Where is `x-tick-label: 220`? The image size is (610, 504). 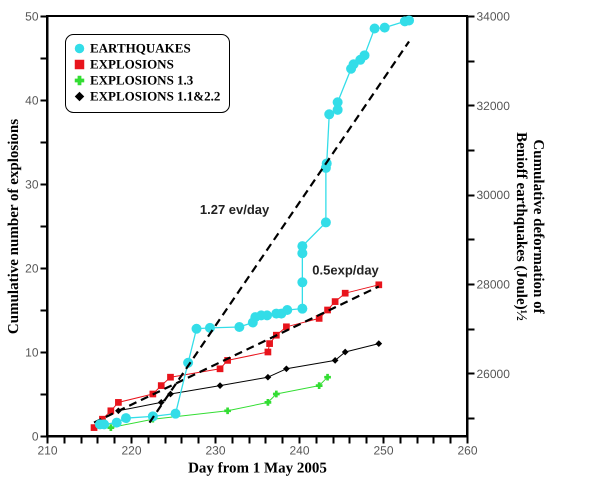 x-tick-label: 220 is located at coordinates (131, 451).